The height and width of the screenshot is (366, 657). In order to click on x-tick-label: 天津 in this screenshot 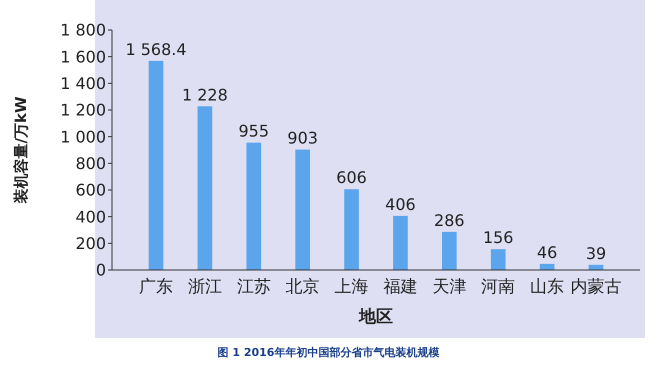, I will do `click(449, 287)`.